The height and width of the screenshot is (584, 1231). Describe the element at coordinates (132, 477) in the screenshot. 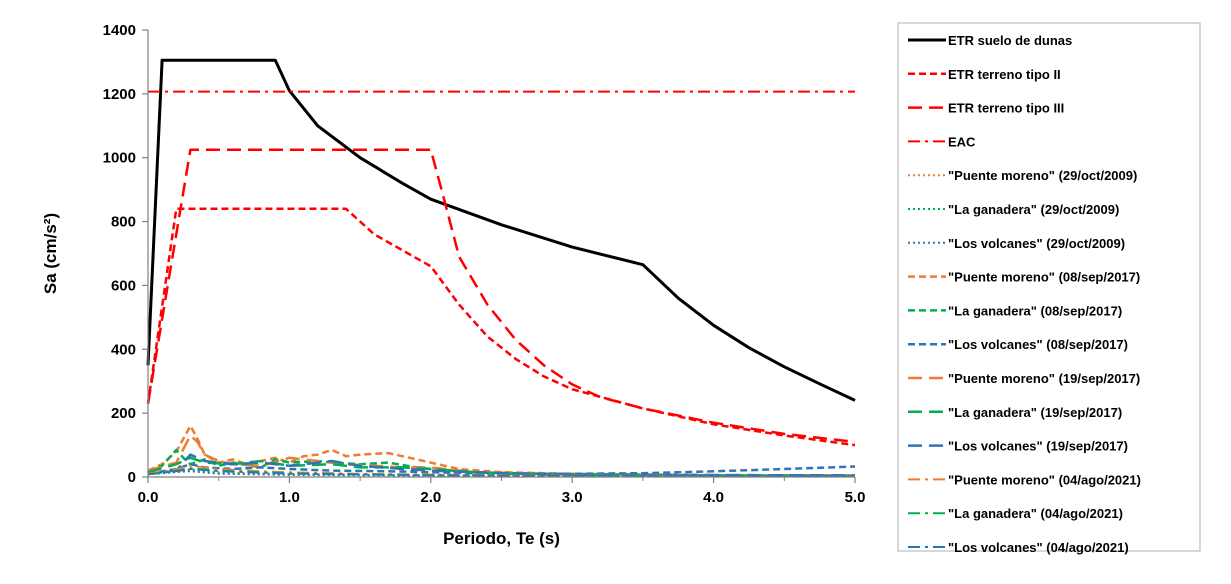

I see `y-tick-label: 0` at that location.